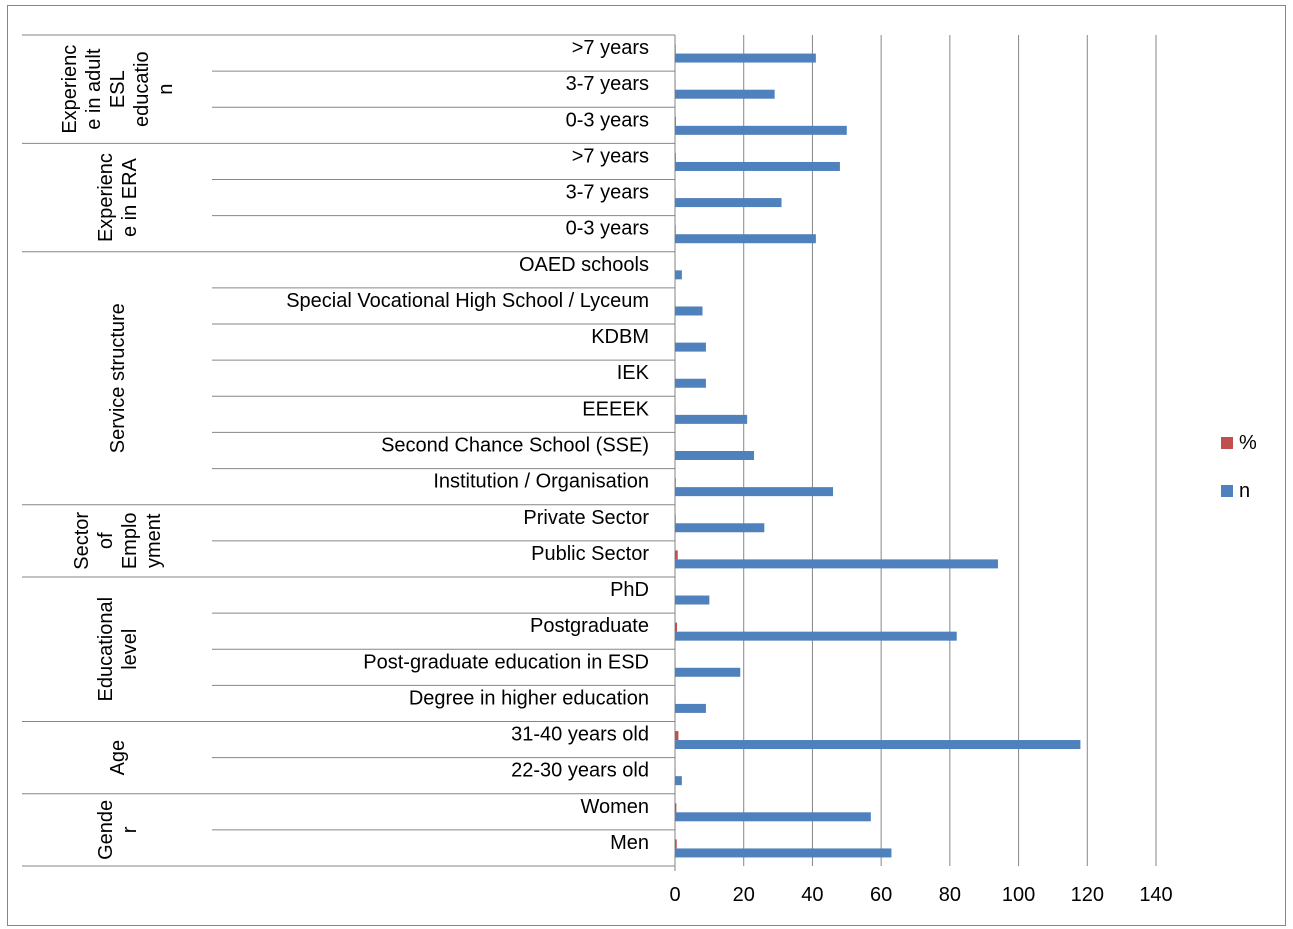  What do you see at coordinates (118, 541) in the screenshot?
I see `group-label: Sector of Emplo yment` at bounding box center [118, 541].